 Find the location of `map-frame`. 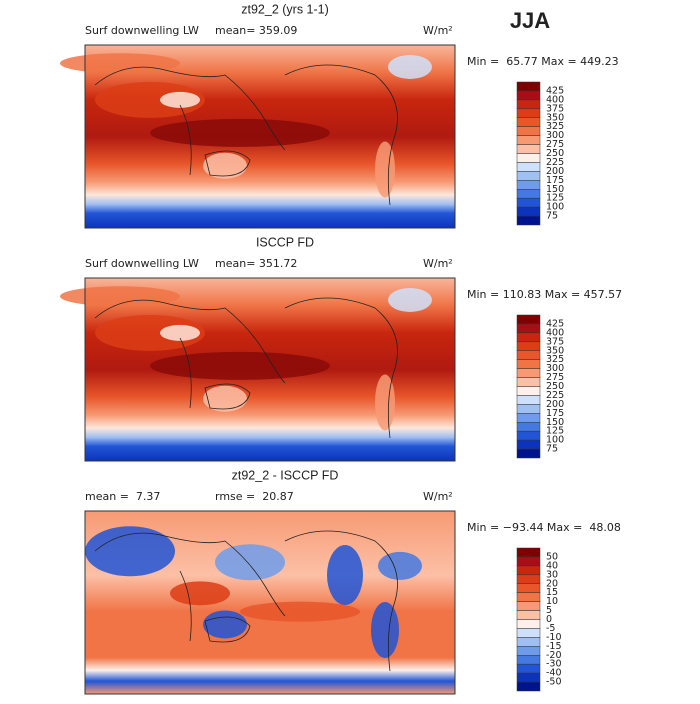

map-frame is located at coordinates (270, 602).